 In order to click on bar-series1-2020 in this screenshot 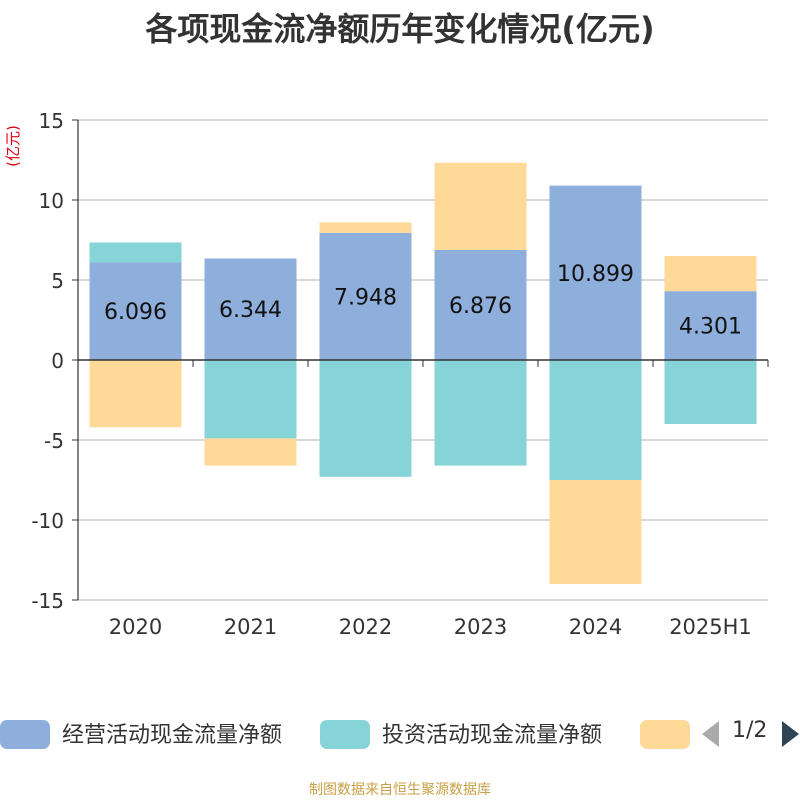, I will do `click(135, 311)`.